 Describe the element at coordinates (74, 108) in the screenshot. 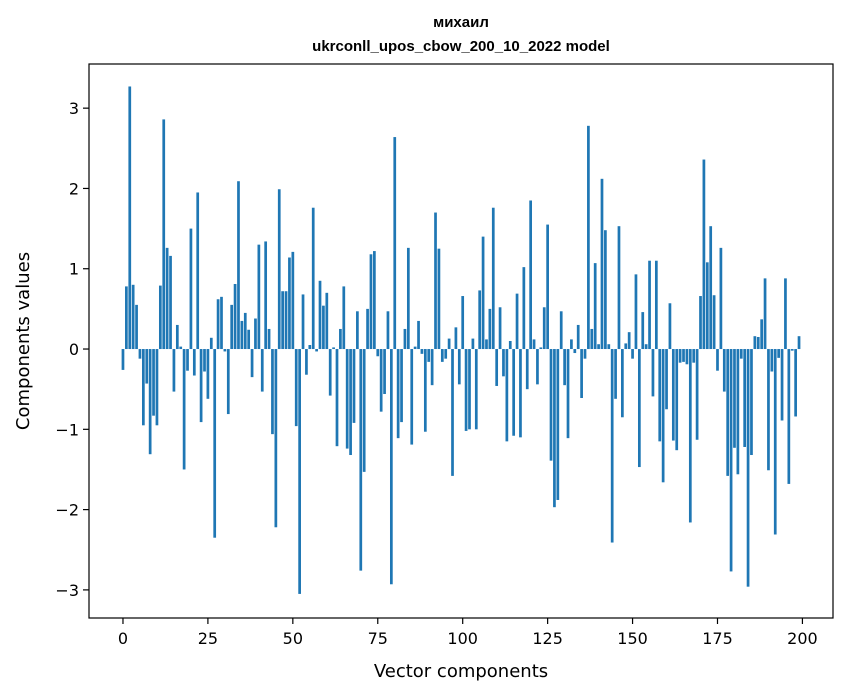

I see `y-tick-label: 3` at that location.